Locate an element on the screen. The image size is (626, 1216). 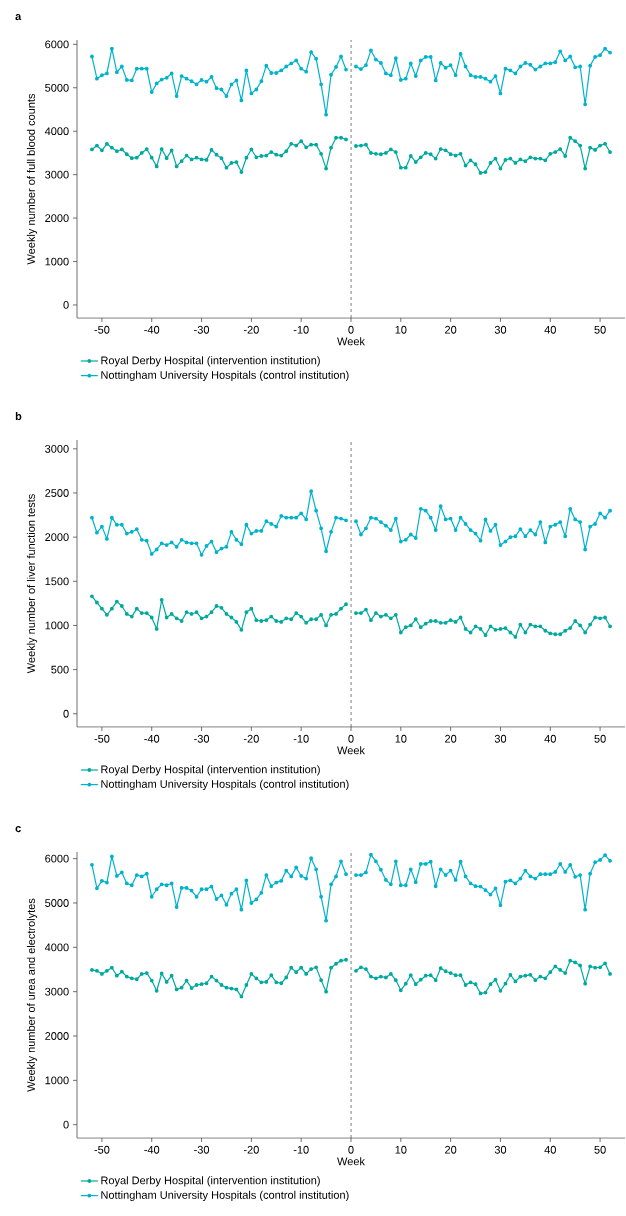
y-axis-title: Weekly number of liver function tests is located at coordinates (32, 584).